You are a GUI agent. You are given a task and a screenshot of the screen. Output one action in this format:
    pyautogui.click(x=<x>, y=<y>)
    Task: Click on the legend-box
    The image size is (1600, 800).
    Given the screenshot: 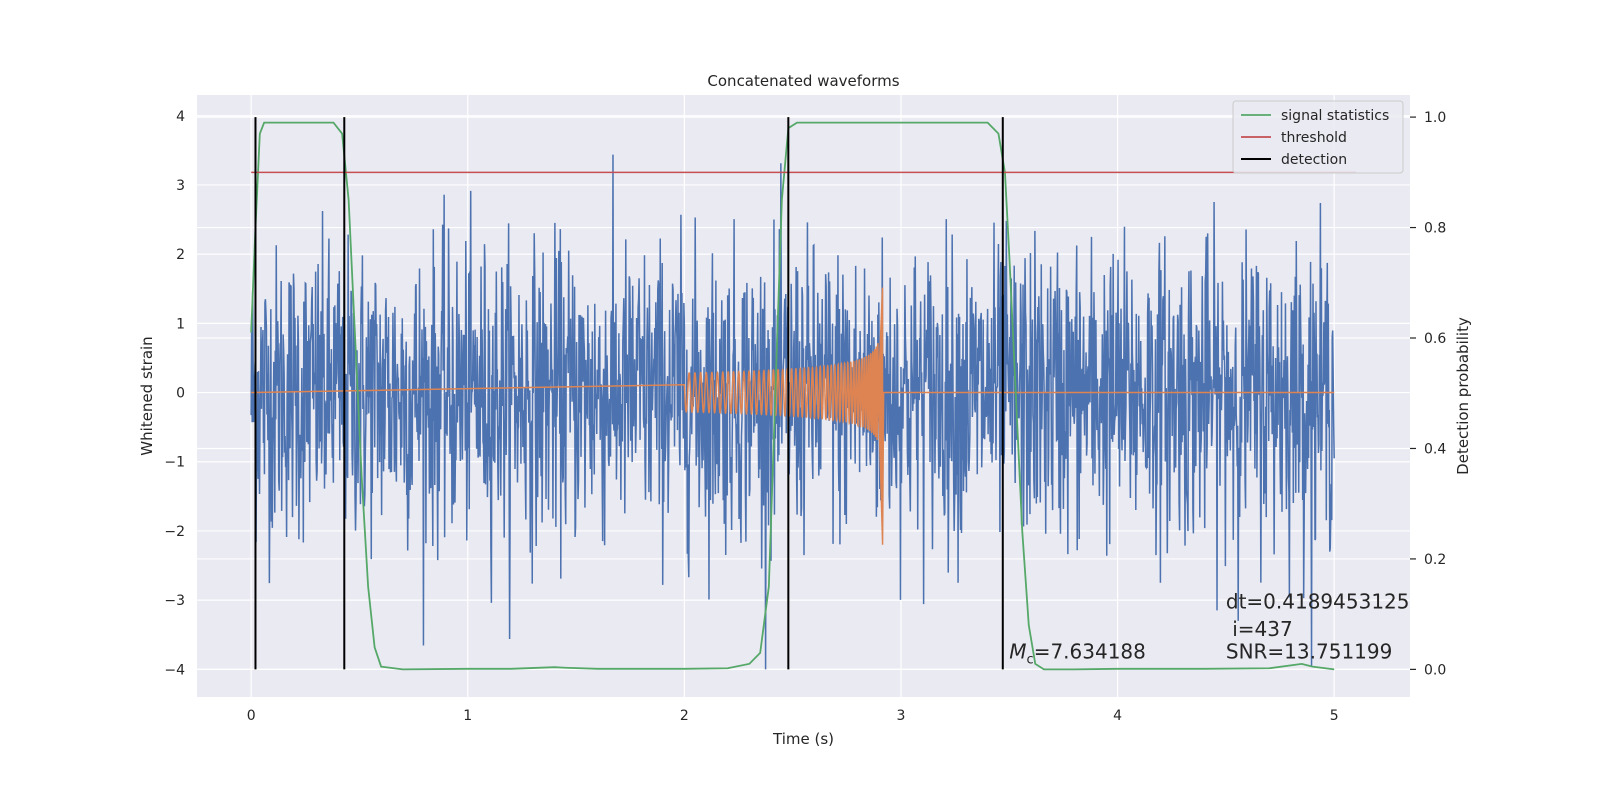 What is the action you would take?
    pyautogui.click(x=1318, y=137)
    